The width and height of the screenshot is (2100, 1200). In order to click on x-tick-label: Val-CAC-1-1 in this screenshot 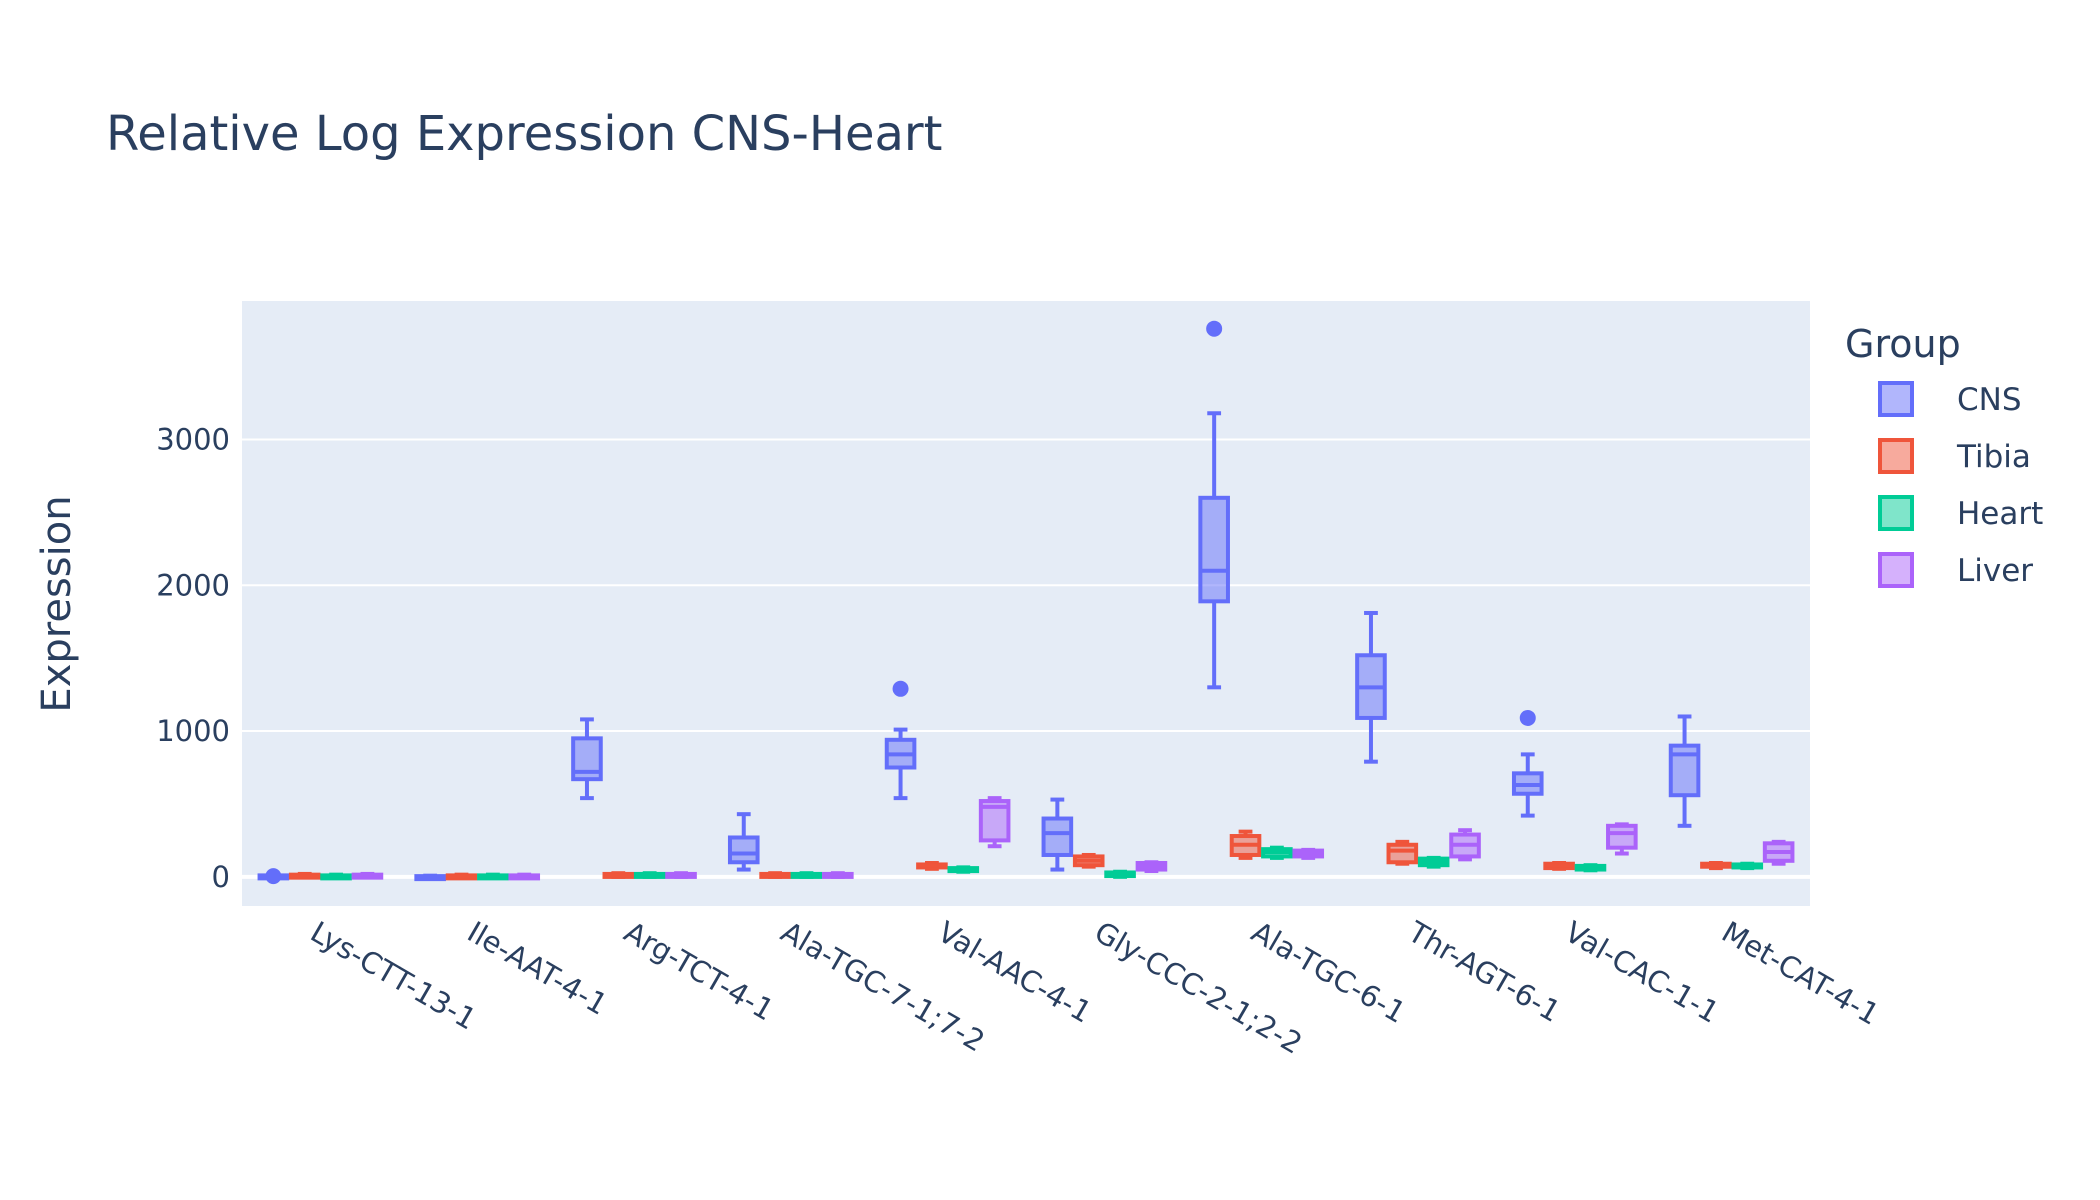, I will do `click(1642, 972)`.